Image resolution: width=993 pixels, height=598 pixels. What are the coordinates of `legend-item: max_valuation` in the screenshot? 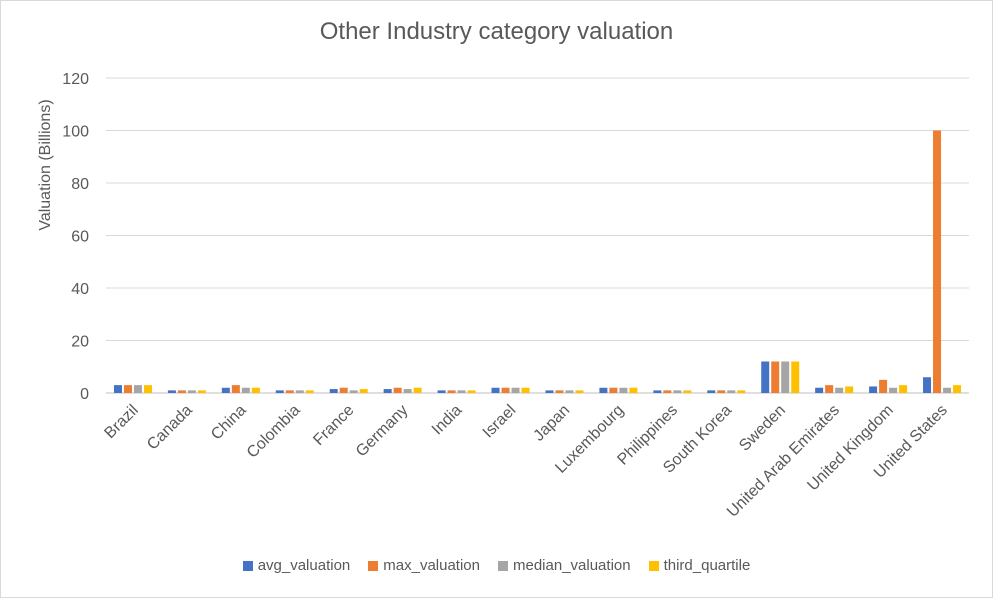 It's located at (424, 565).